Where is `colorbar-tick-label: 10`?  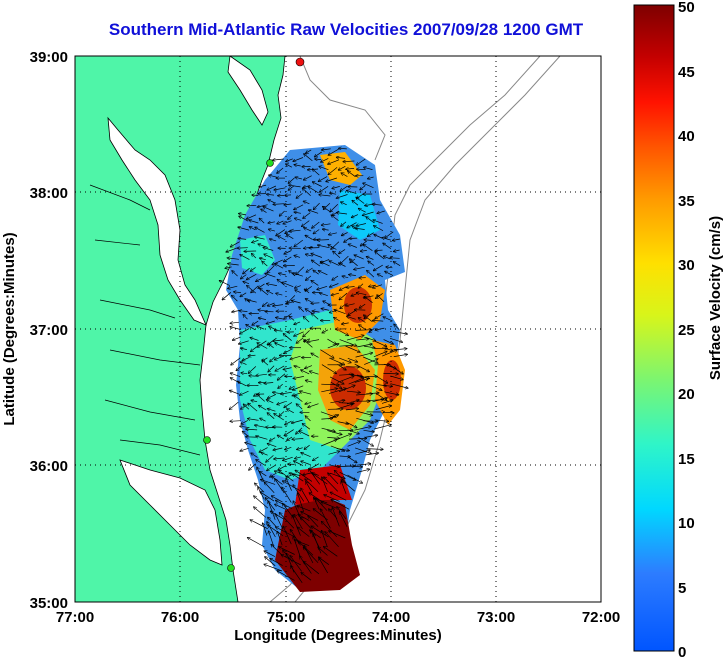 colorbar-tick-label: 10 is located at coordinates (686, 523).